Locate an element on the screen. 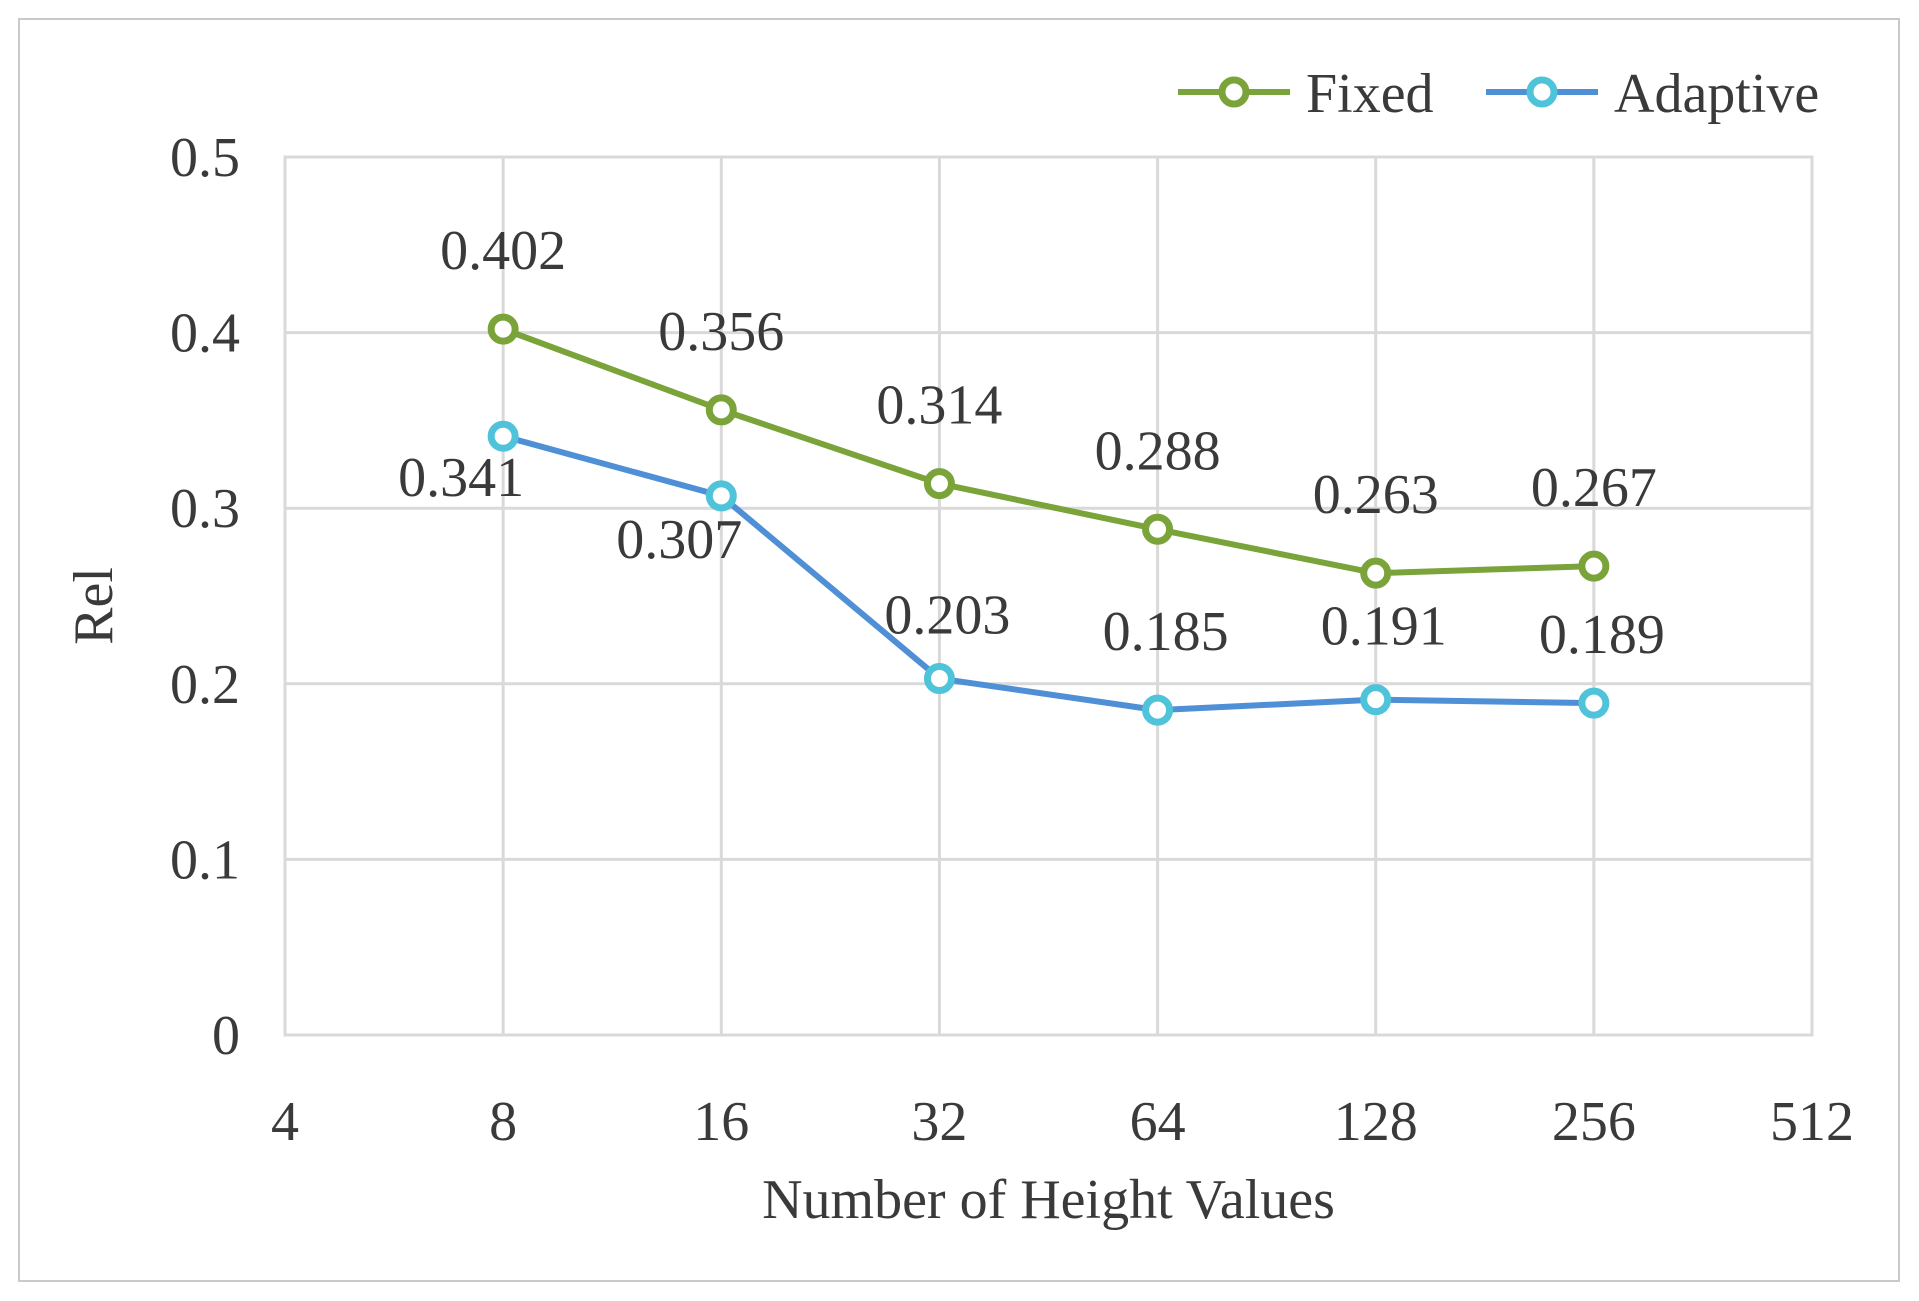  data-label-fixed: 0.288 is located at coordinates (1158, 451).